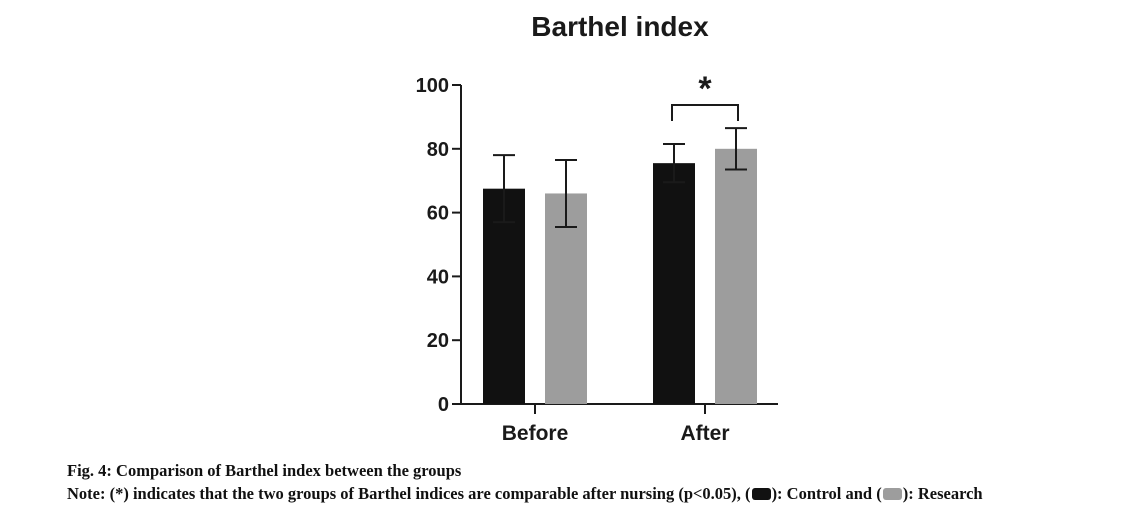  I want to click on y-tick-label: 100, so click(432, 86).